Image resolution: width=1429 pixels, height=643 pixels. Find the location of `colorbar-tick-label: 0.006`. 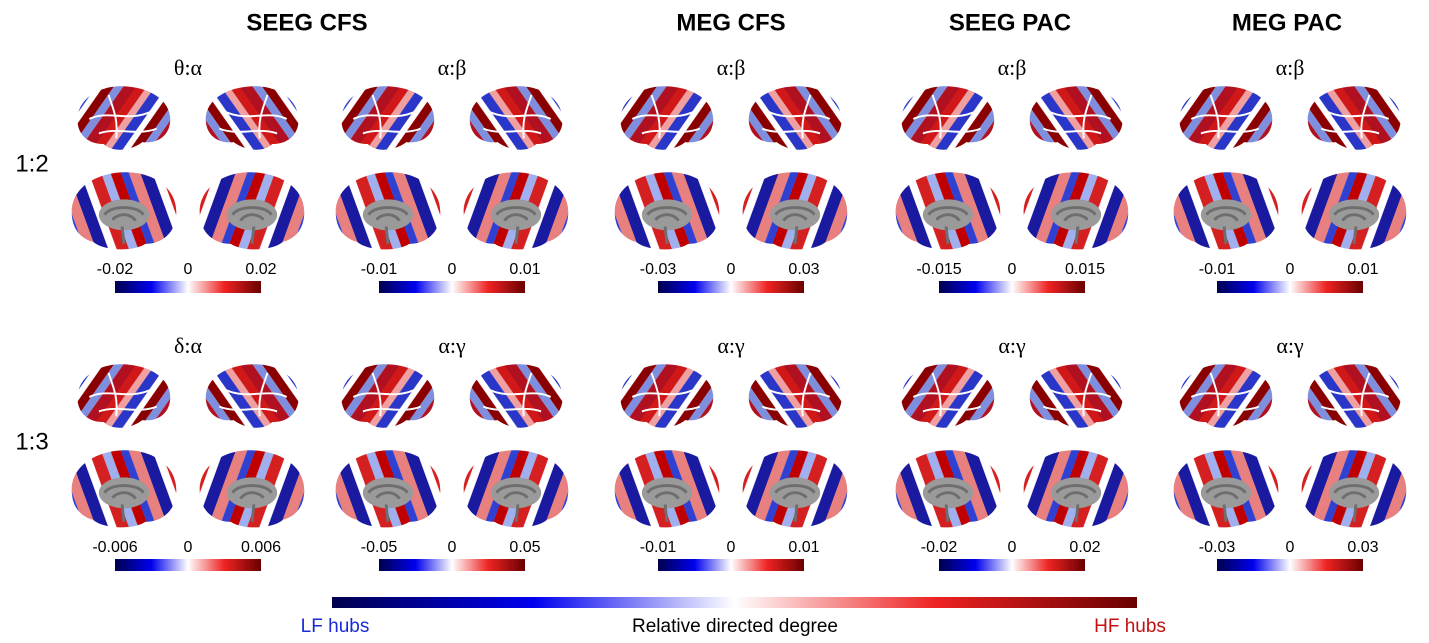

colorbar-tick-label: 0.006 is located at coordinates (261, 547).